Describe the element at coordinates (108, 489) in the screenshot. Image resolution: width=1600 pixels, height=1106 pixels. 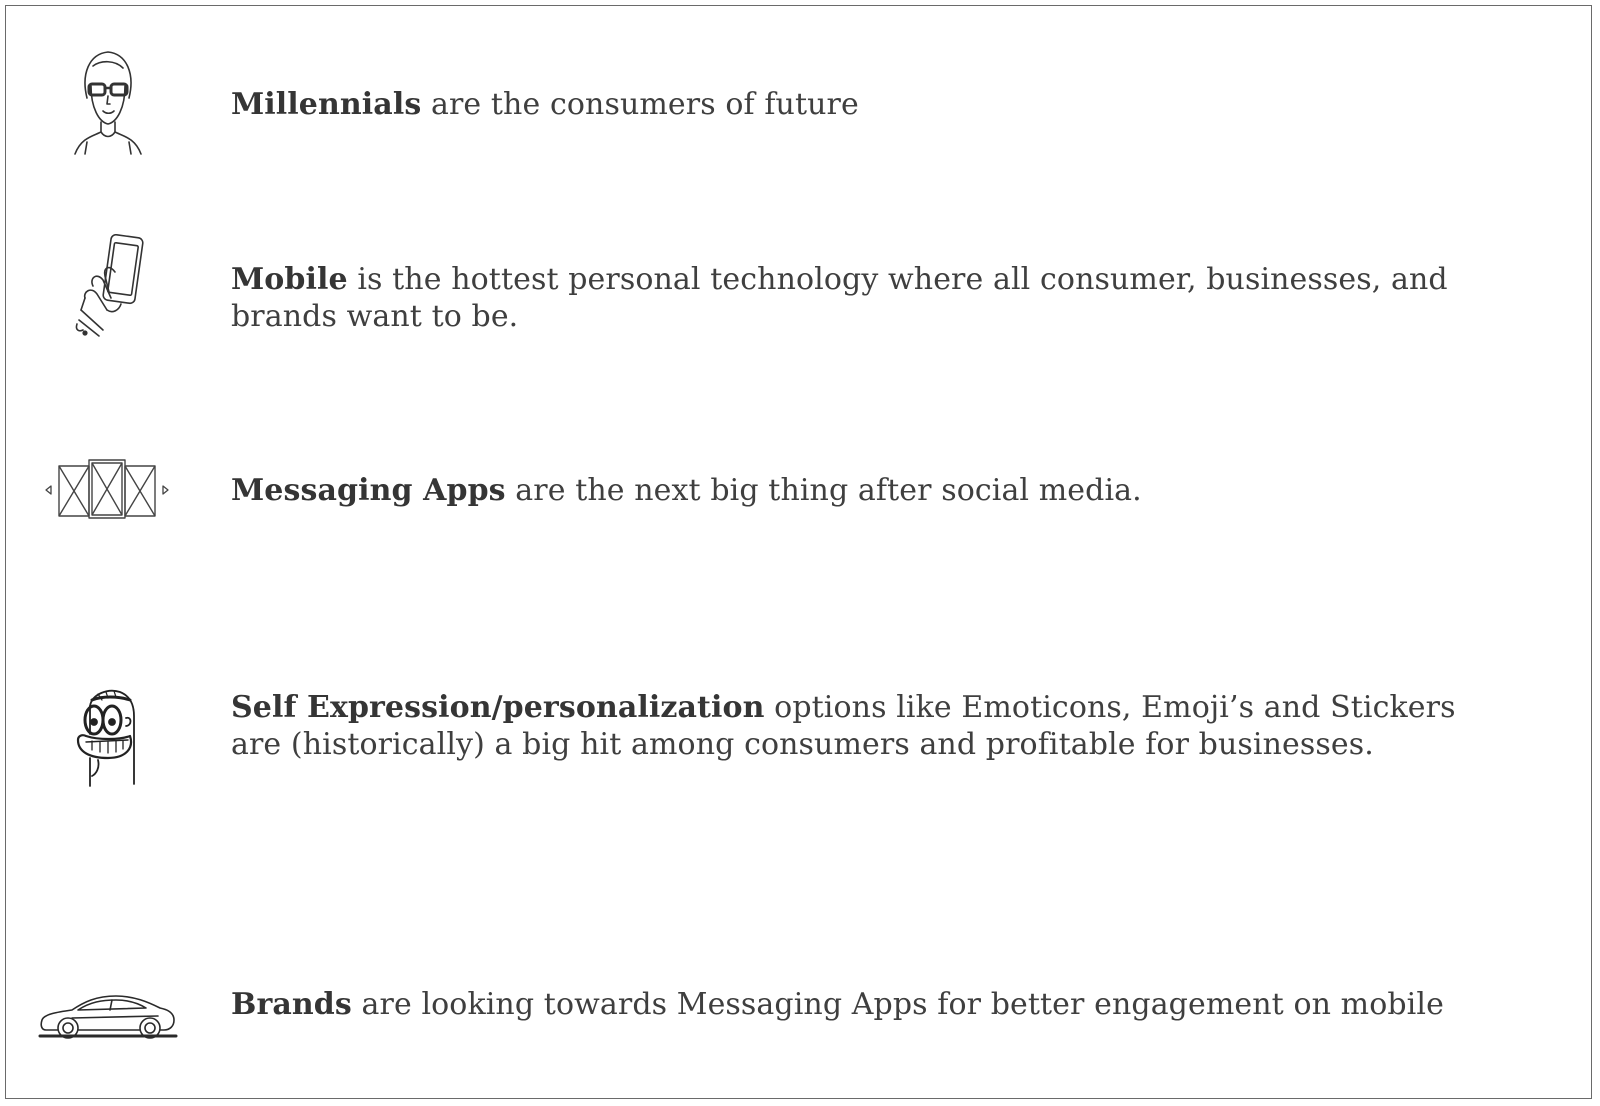
I see `app-screens-carousel-icon` at that location.